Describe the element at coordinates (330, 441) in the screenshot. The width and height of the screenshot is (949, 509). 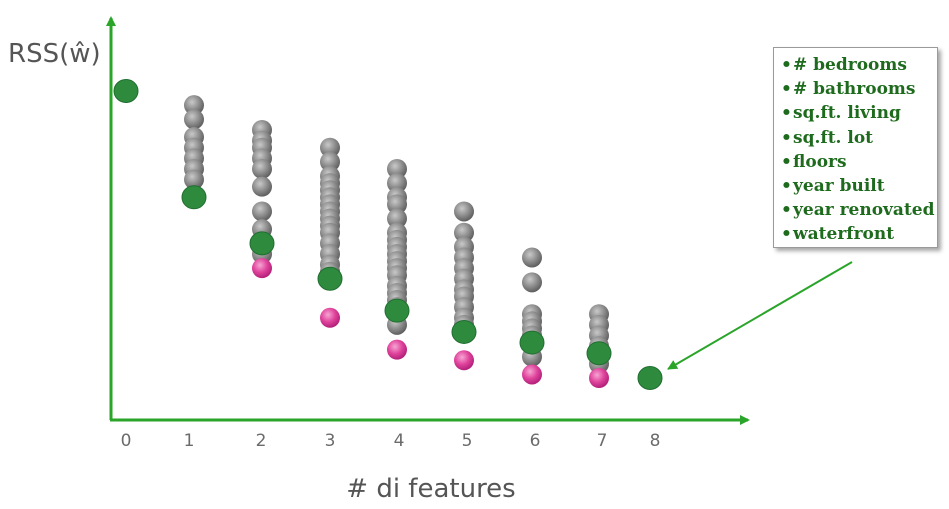
I see `x-tick-label: 3` at that location.